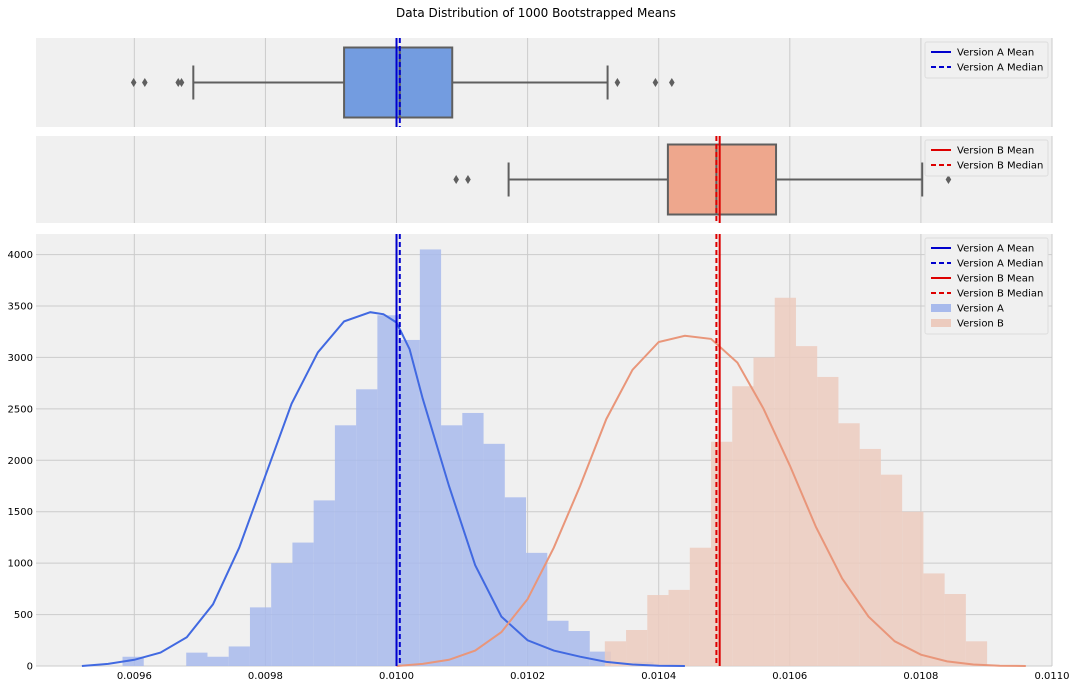 This screenshot has height=687, width=1072. What do you see at coordinates (23, 615) in the screenshot?
I see `y-tick-label: 500` at bounding box center [23, 615].